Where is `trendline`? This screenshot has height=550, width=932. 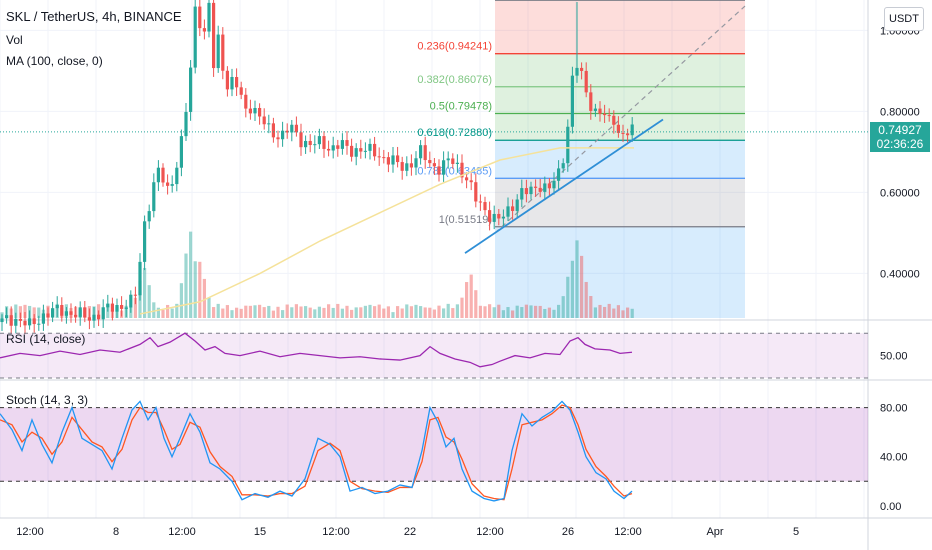
trendline is located at coordinates (564, 186).